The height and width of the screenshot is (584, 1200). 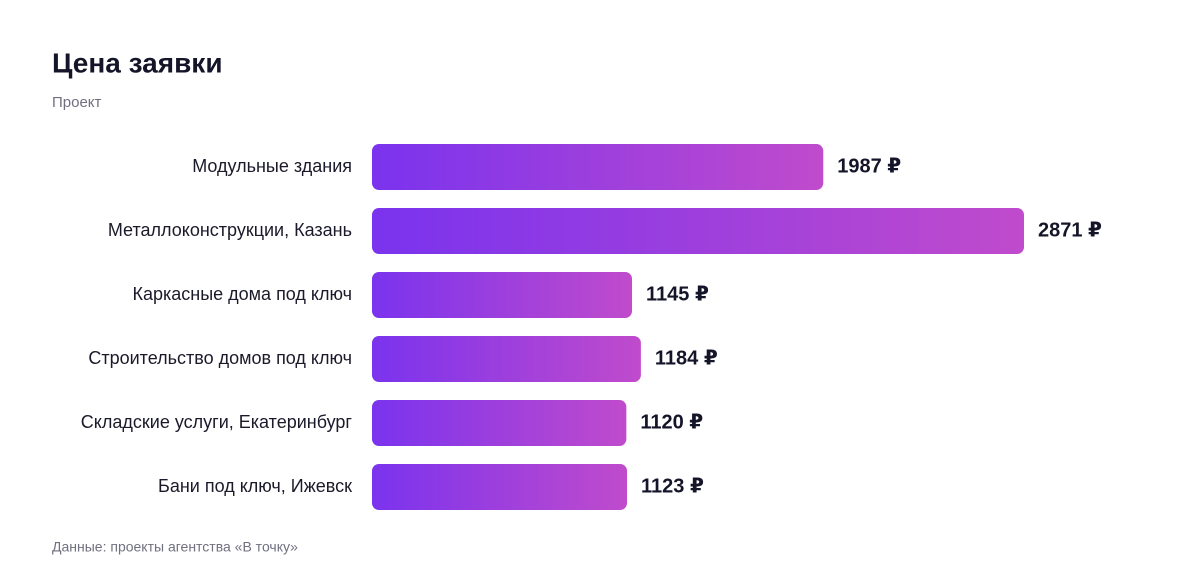 I want to click on value-label: 1987 ₽, so click(x=869, y=166).